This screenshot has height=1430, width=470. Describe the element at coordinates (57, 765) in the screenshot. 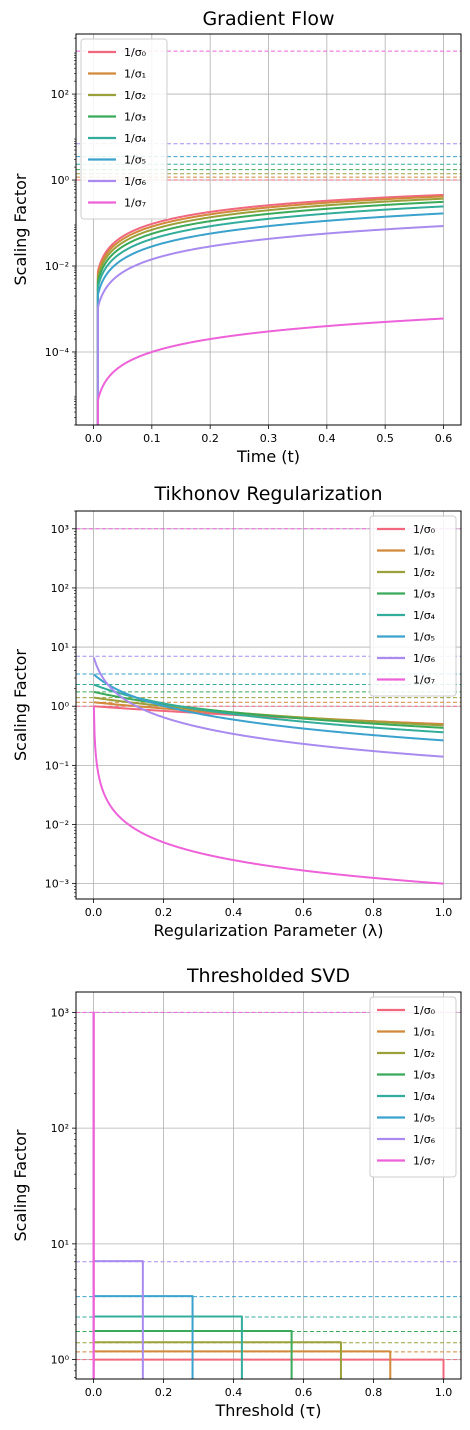

I see `y-tick-label: 10⁻¹` at that location.